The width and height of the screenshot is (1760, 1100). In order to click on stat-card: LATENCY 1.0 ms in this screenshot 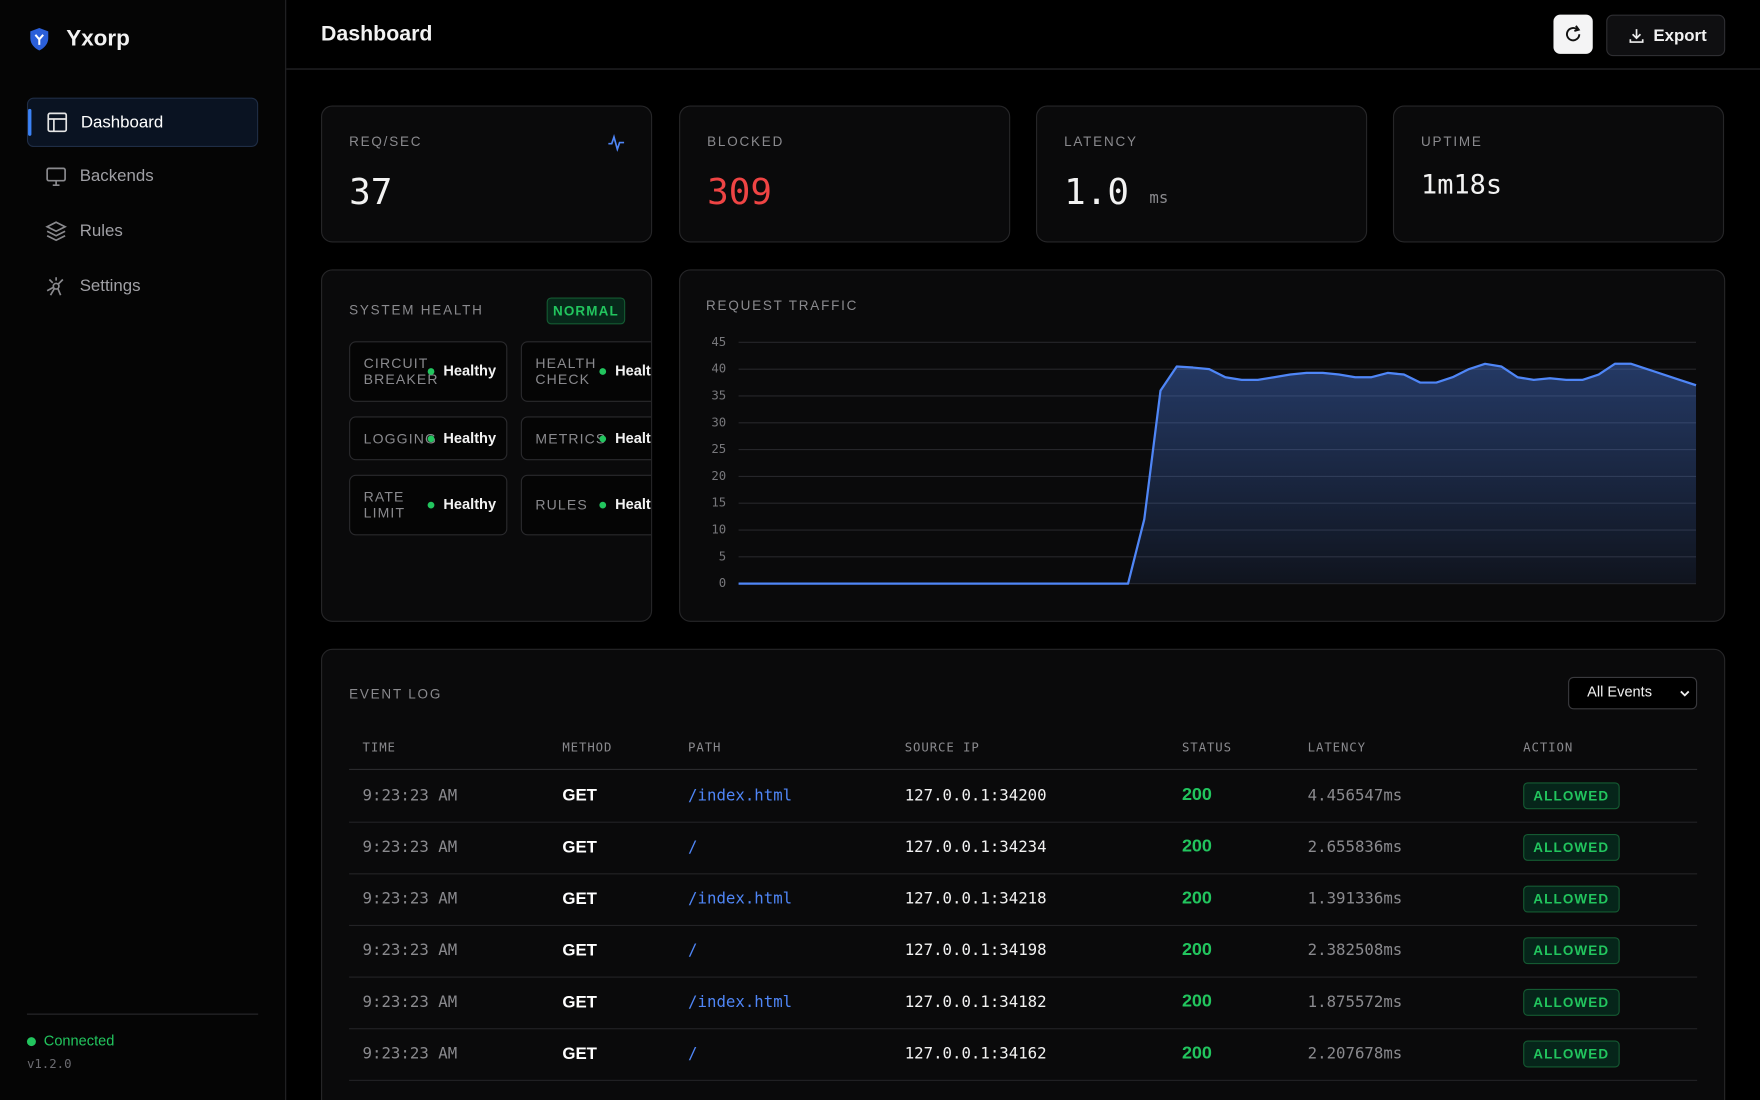, I will do `click(1202, 174)`.